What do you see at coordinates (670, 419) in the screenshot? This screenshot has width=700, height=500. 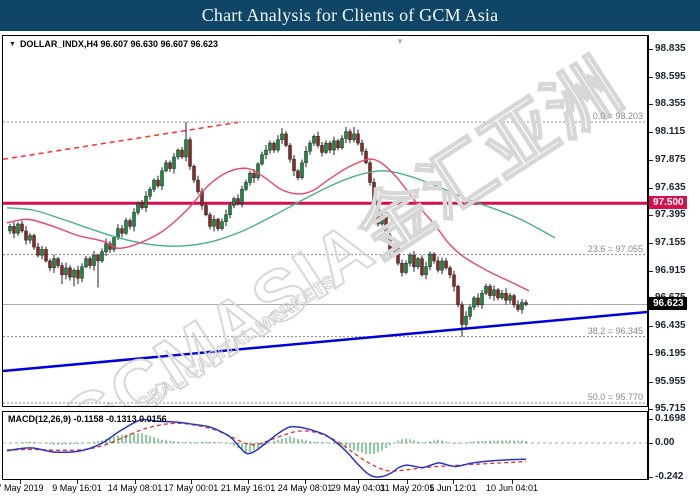 I see `macd-axis-label: 0.1698` at bounding box center [670, 419].